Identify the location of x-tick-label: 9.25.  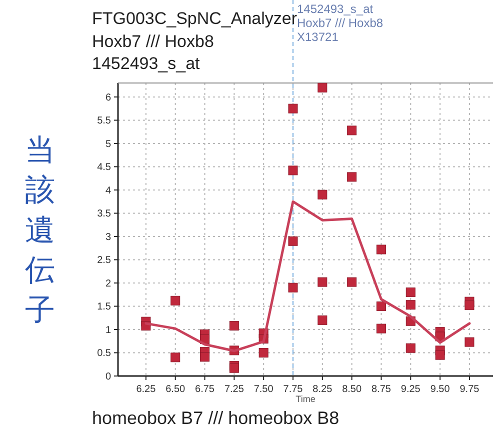
(410, 389).